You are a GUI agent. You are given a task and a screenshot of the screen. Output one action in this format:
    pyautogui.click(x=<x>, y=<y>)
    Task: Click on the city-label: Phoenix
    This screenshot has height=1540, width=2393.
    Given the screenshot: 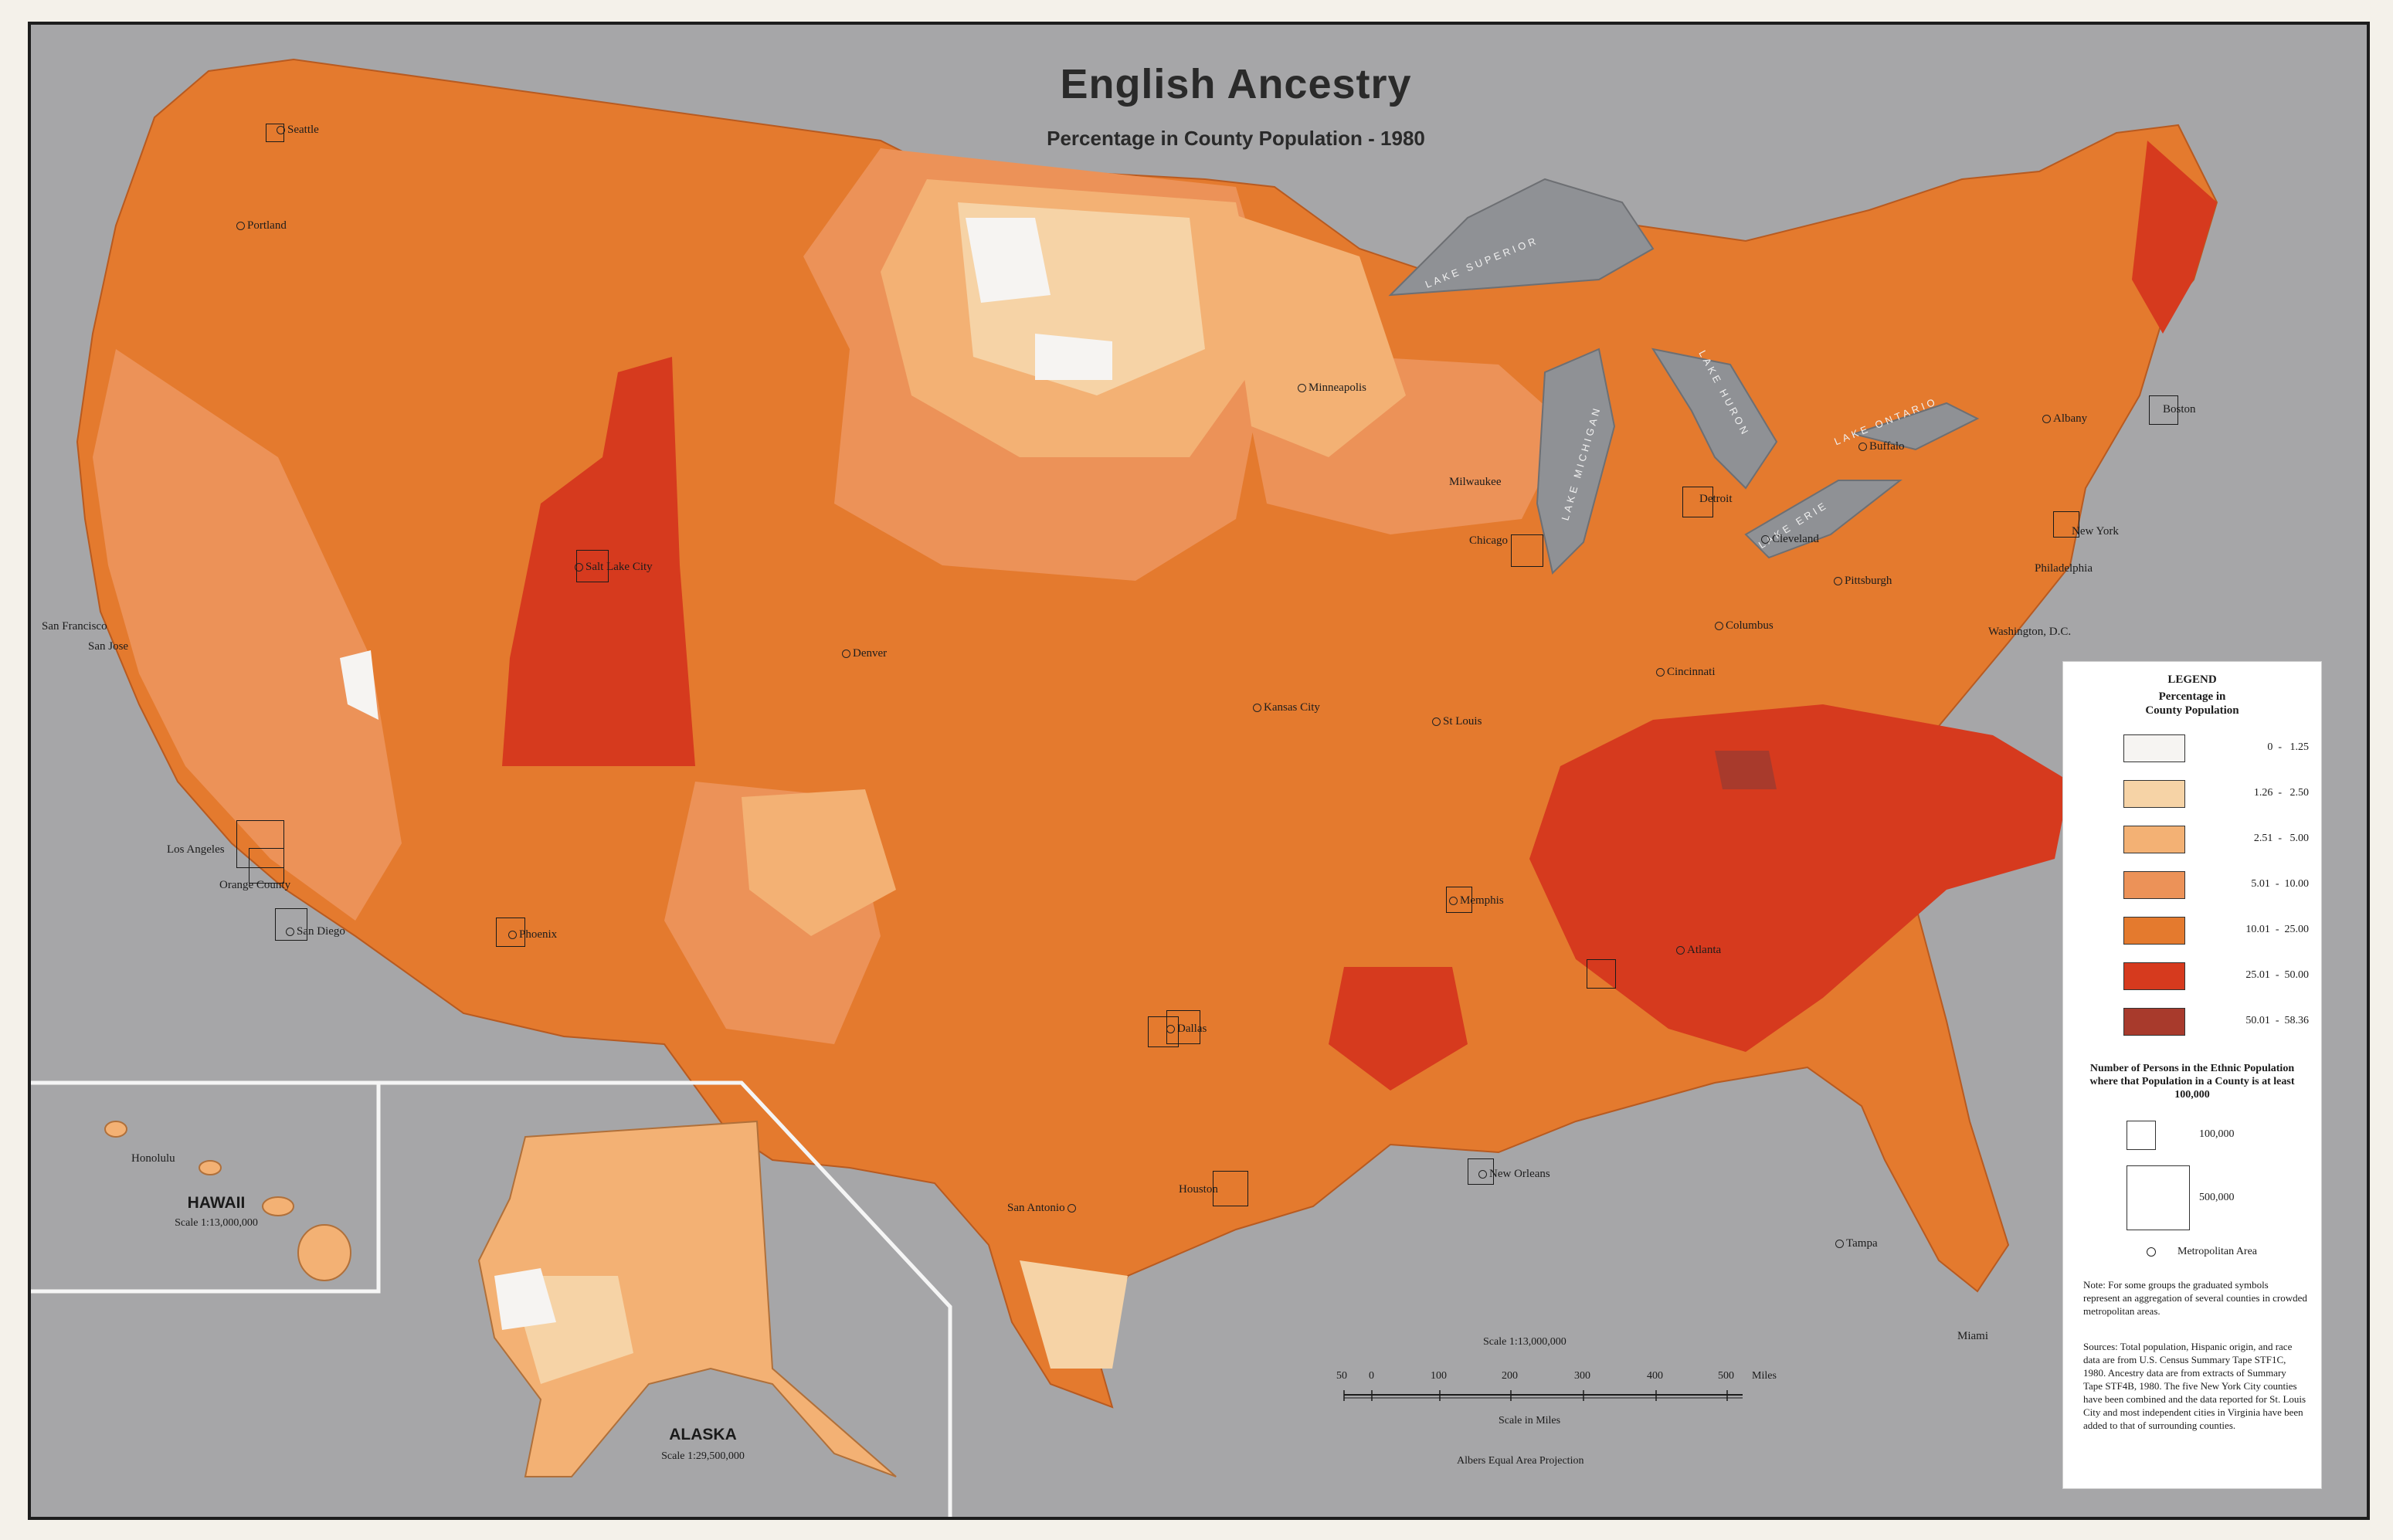 What is the action you would take?
    pyautogui.click(x=538, y=934)
    